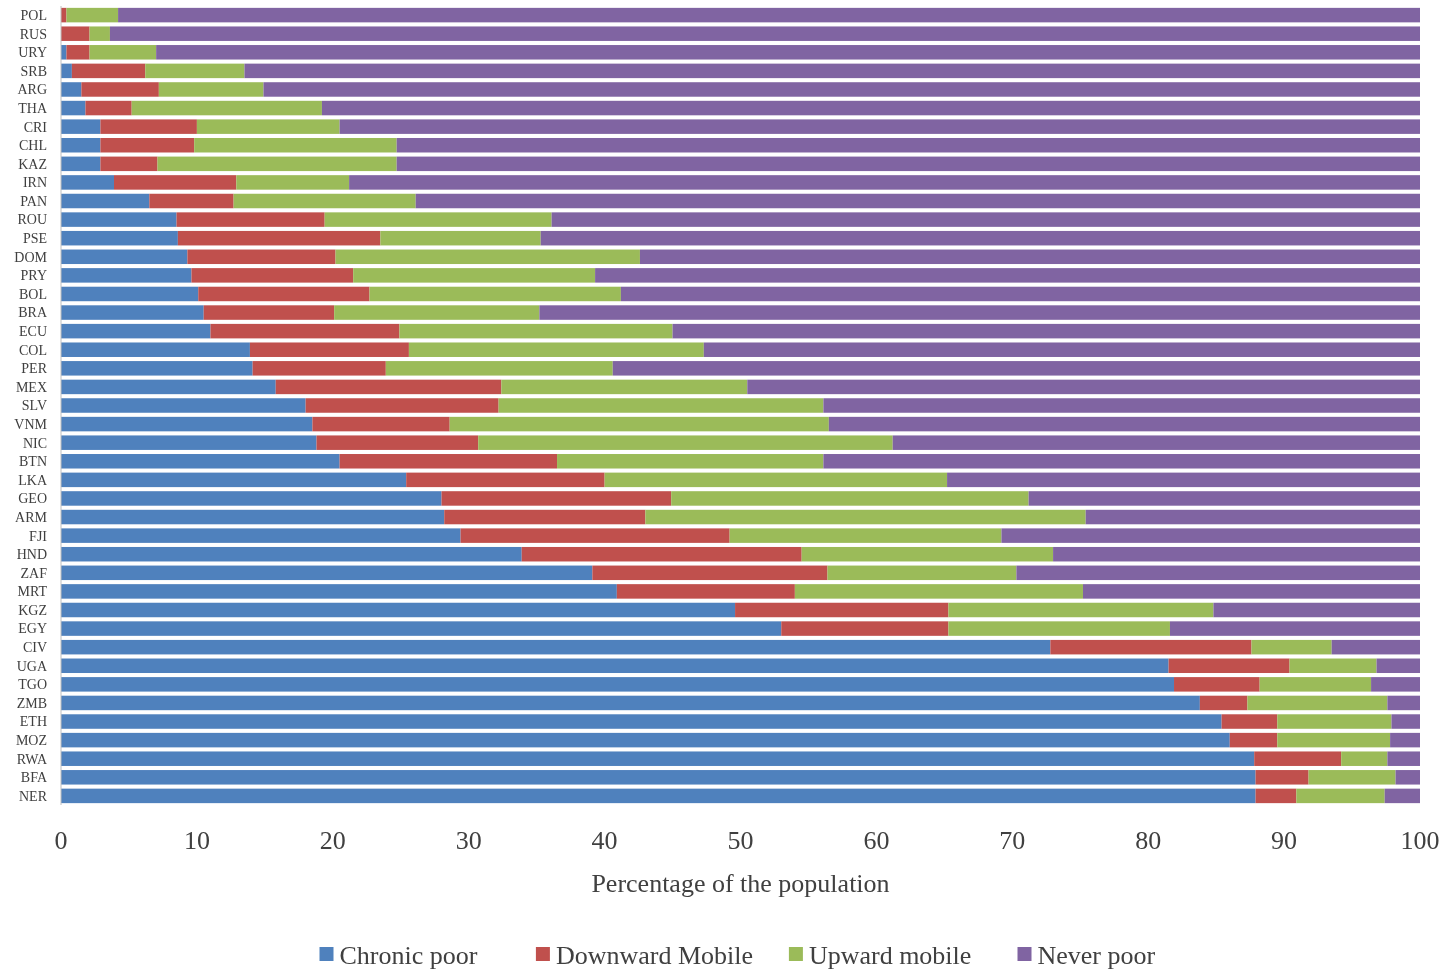 The image size is (1449, 971). I want to click on y-tick-label: EGY, so click(32, 629).